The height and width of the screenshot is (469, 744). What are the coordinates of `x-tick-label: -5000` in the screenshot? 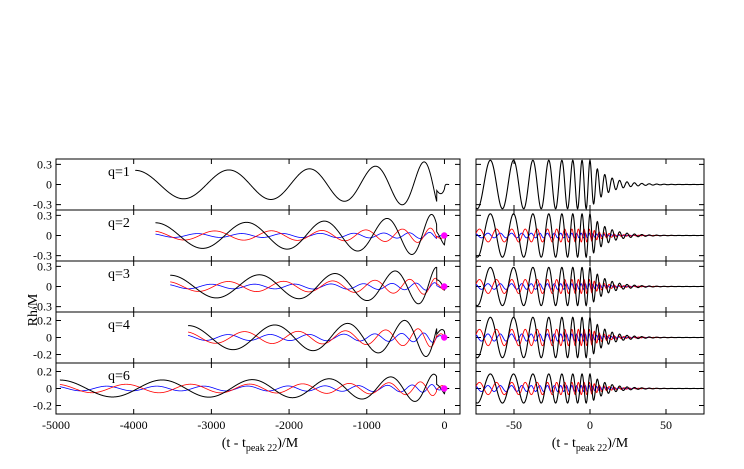 It's located at (56, 425).